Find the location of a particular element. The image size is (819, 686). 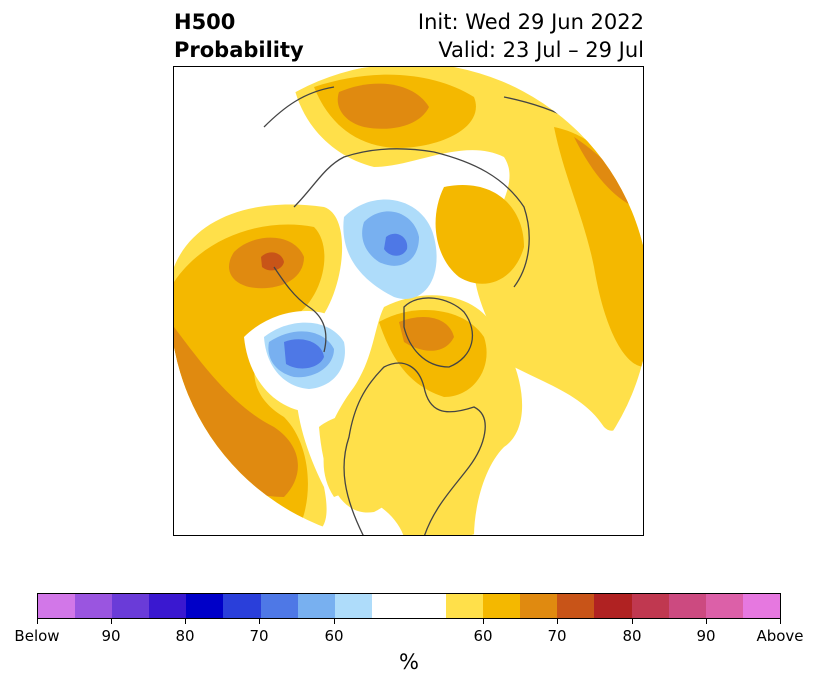

chart-title: H500 Probability is located at coordinates (239, 36).